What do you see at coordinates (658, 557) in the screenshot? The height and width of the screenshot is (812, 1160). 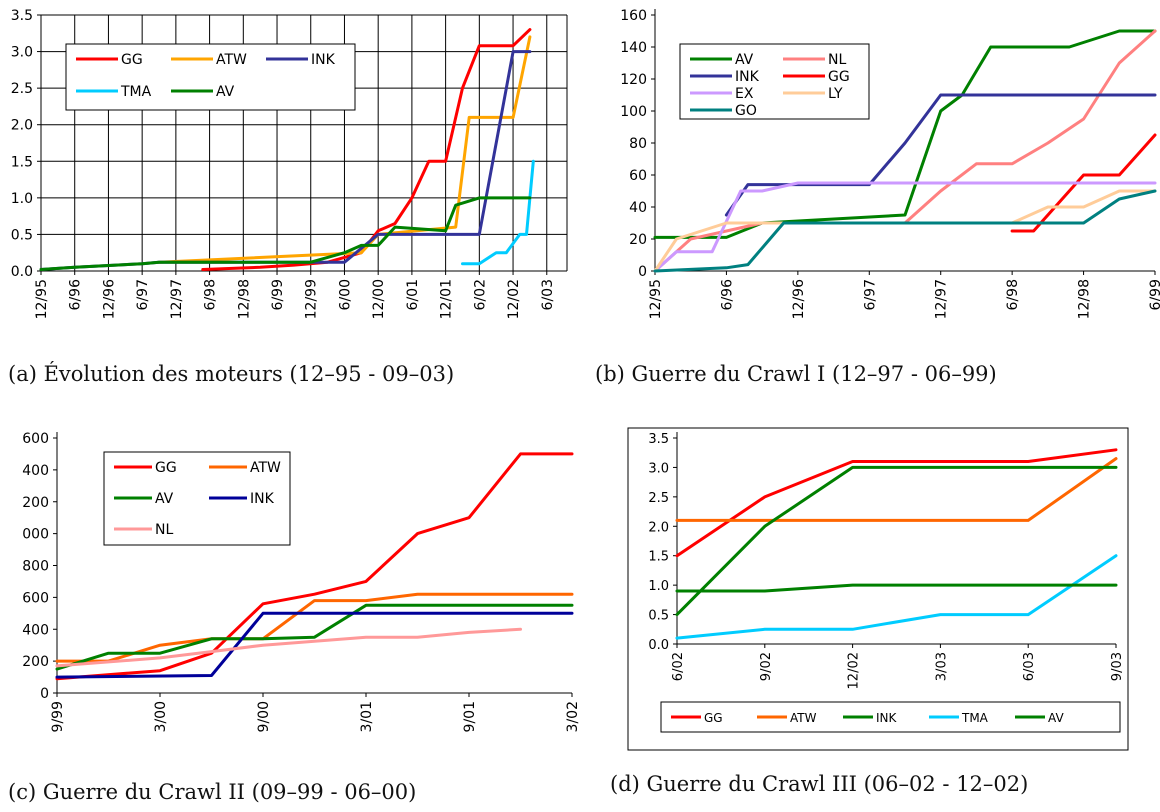 I see `y-tick-label: 1.5` at bounding box center [658, 557].